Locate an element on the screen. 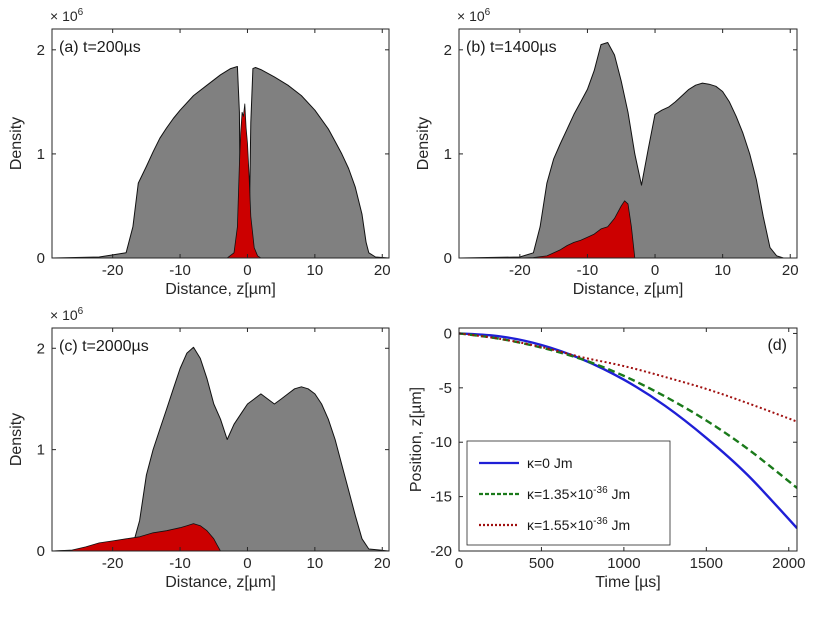 This screenshot has width=830, height=639. panel-title: (b) t=1400µs is located at coordinates (511, 47).